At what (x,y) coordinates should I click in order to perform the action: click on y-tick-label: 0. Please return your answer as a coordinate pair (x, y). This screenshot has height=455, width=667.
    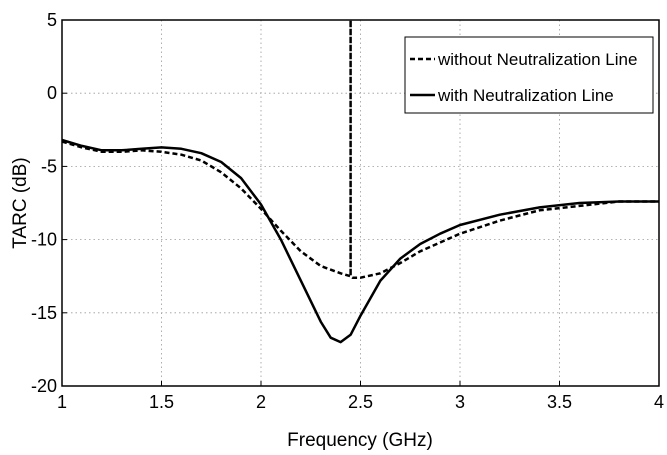
    Looking at the image, I should click on (52, 93).